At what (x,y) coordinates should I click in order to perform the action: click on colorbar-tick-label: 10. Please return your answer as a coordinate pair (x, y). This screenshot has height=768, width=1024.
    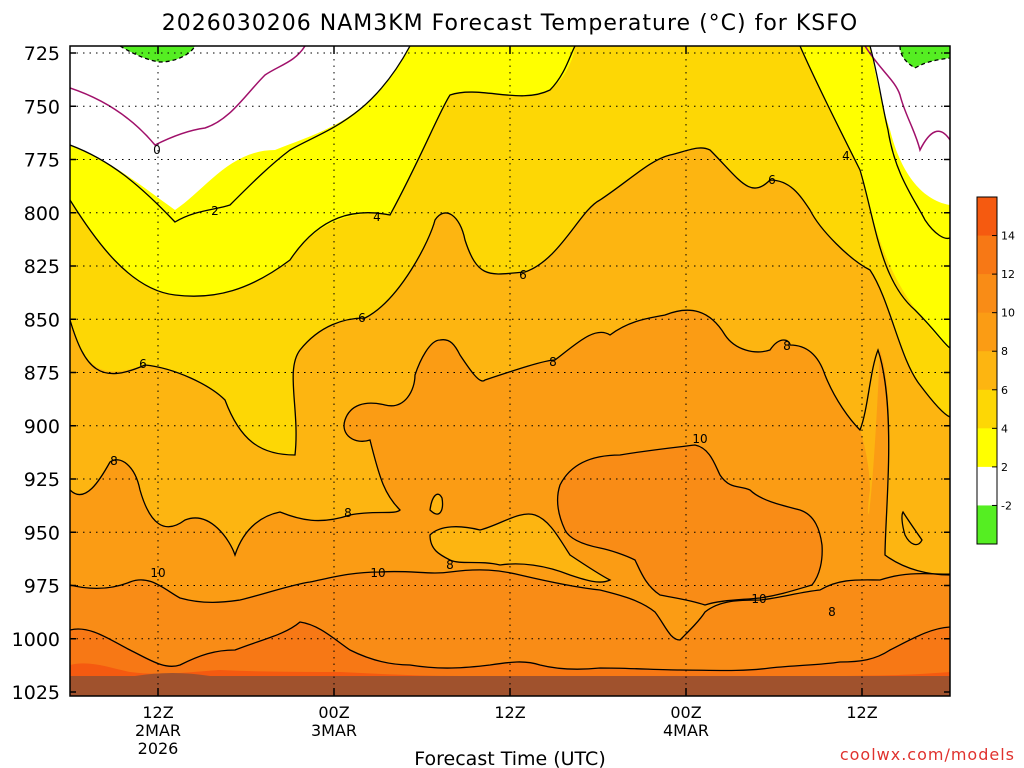
    Looking at the image, I should click on (1008, 313).